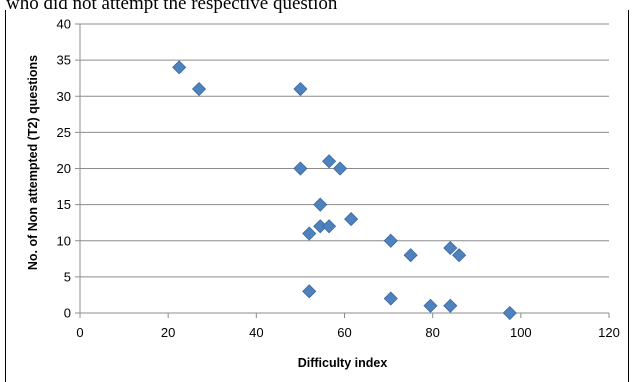 This screenshot has width=632, height=382. What do you see at coordinates (521, 332) in the screenshot?
I see `x-tick-label-100: 100` at bounding box center [521, 332].